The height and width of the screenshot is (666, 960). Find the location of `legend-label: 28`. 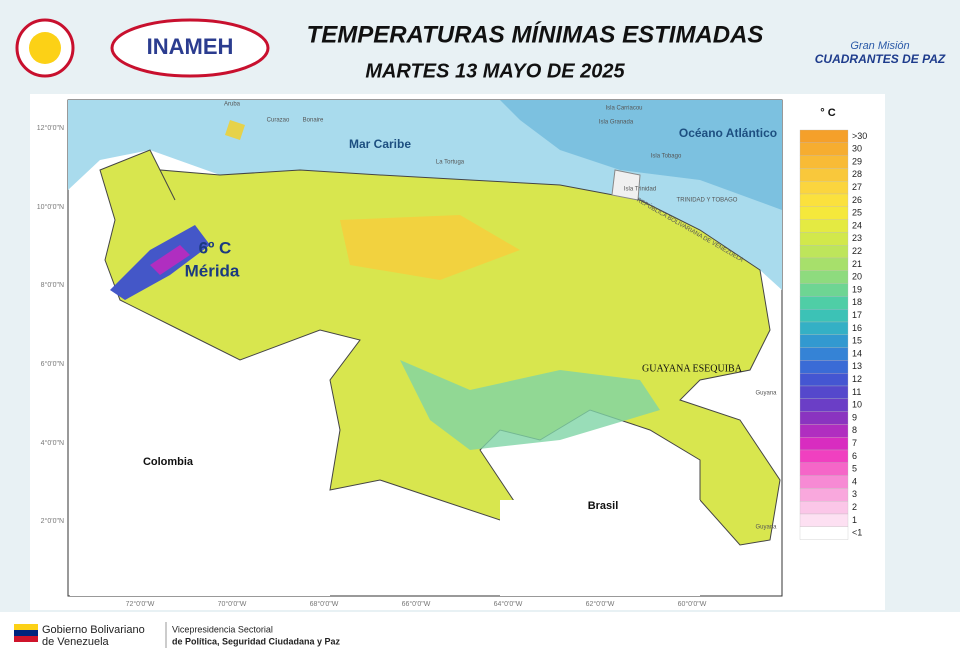

legend-label: 28 is located at coordinates (857, 174).